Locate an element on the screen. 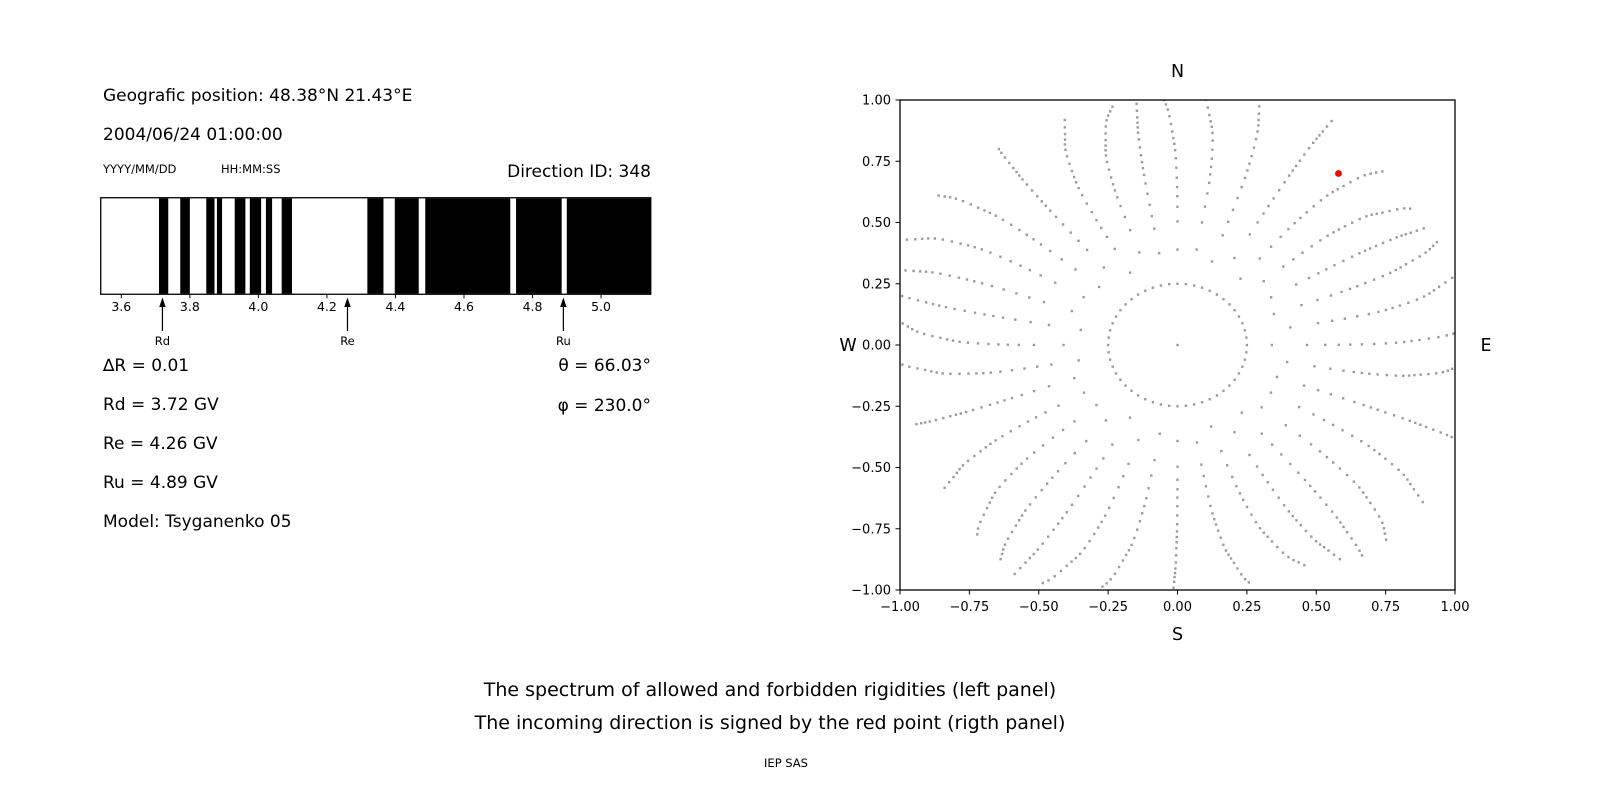 Image resolution: width=1600 pixels, height=800 pixels. compass-north-label: N is located at coordinates (1177, 72).